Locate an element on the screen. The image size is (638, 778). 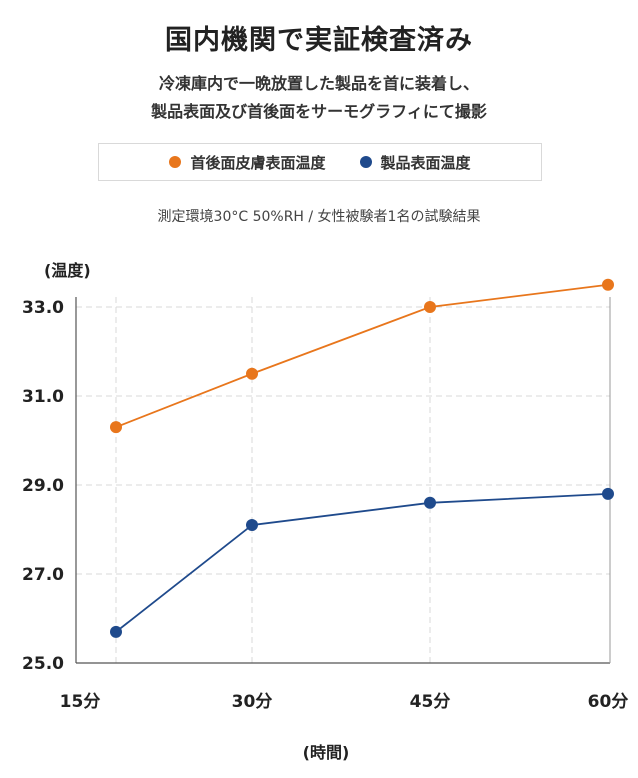
x-tick-label-0: 15分 is located at coordinates (80, 702).